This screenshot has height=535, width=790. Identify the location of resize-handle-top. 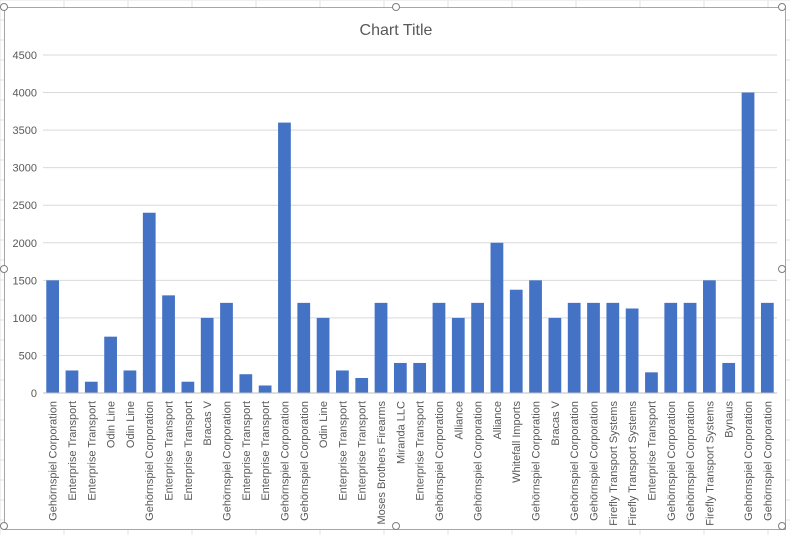
(396, 7).